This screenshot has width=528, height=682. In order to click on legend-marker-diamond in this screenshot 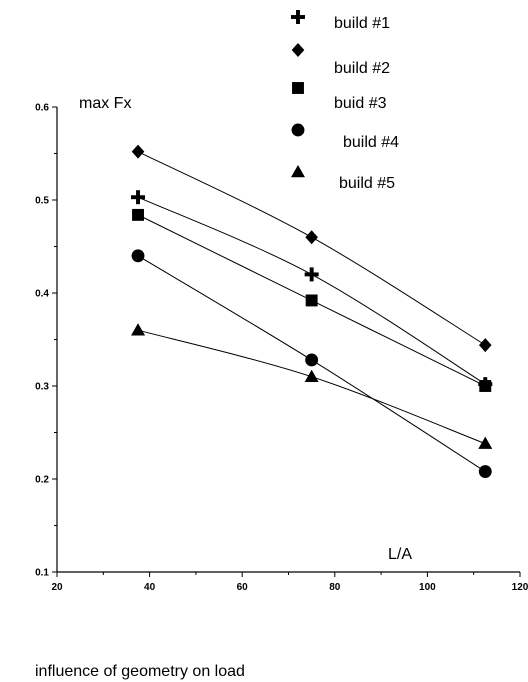, I will do `click(298, 50)`.